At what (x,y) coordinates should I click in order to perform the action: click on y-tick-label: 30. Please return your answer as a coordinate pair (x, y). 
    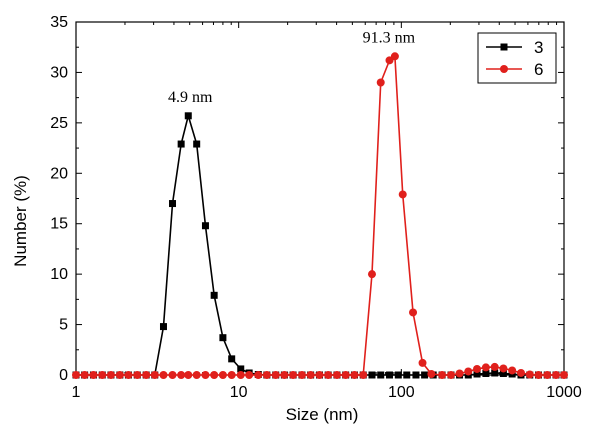
    Looking at the image, I should click on (59, 72).